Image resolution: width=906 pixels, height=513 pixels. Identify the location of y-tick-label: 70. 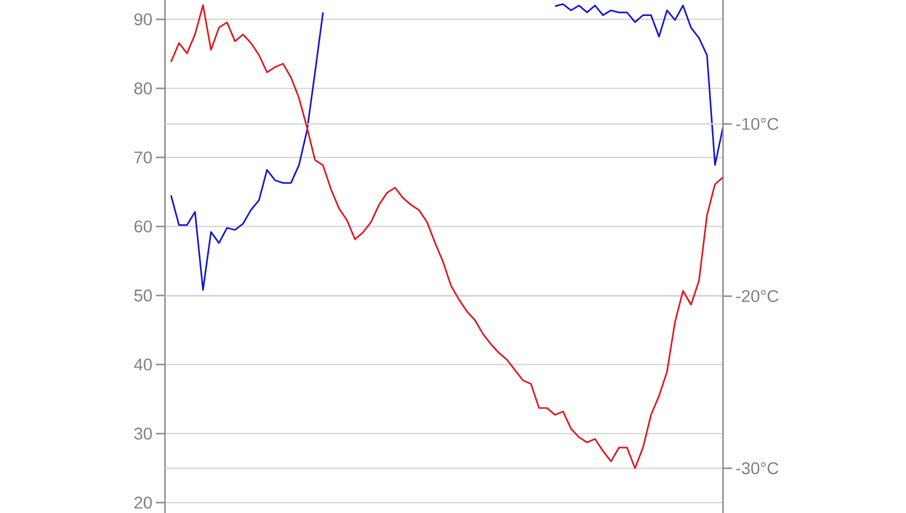
(143, 157).